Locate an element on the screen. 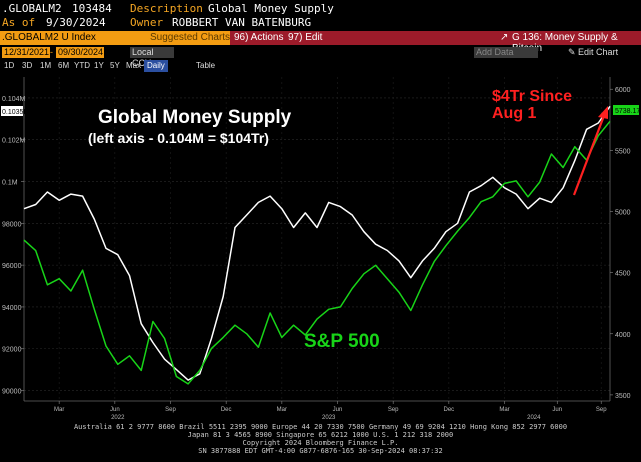 Image resolution: width=641 pixels, height=462 pixels. start-date-input: 12/31/2021 is located at coordinates (26, 52).